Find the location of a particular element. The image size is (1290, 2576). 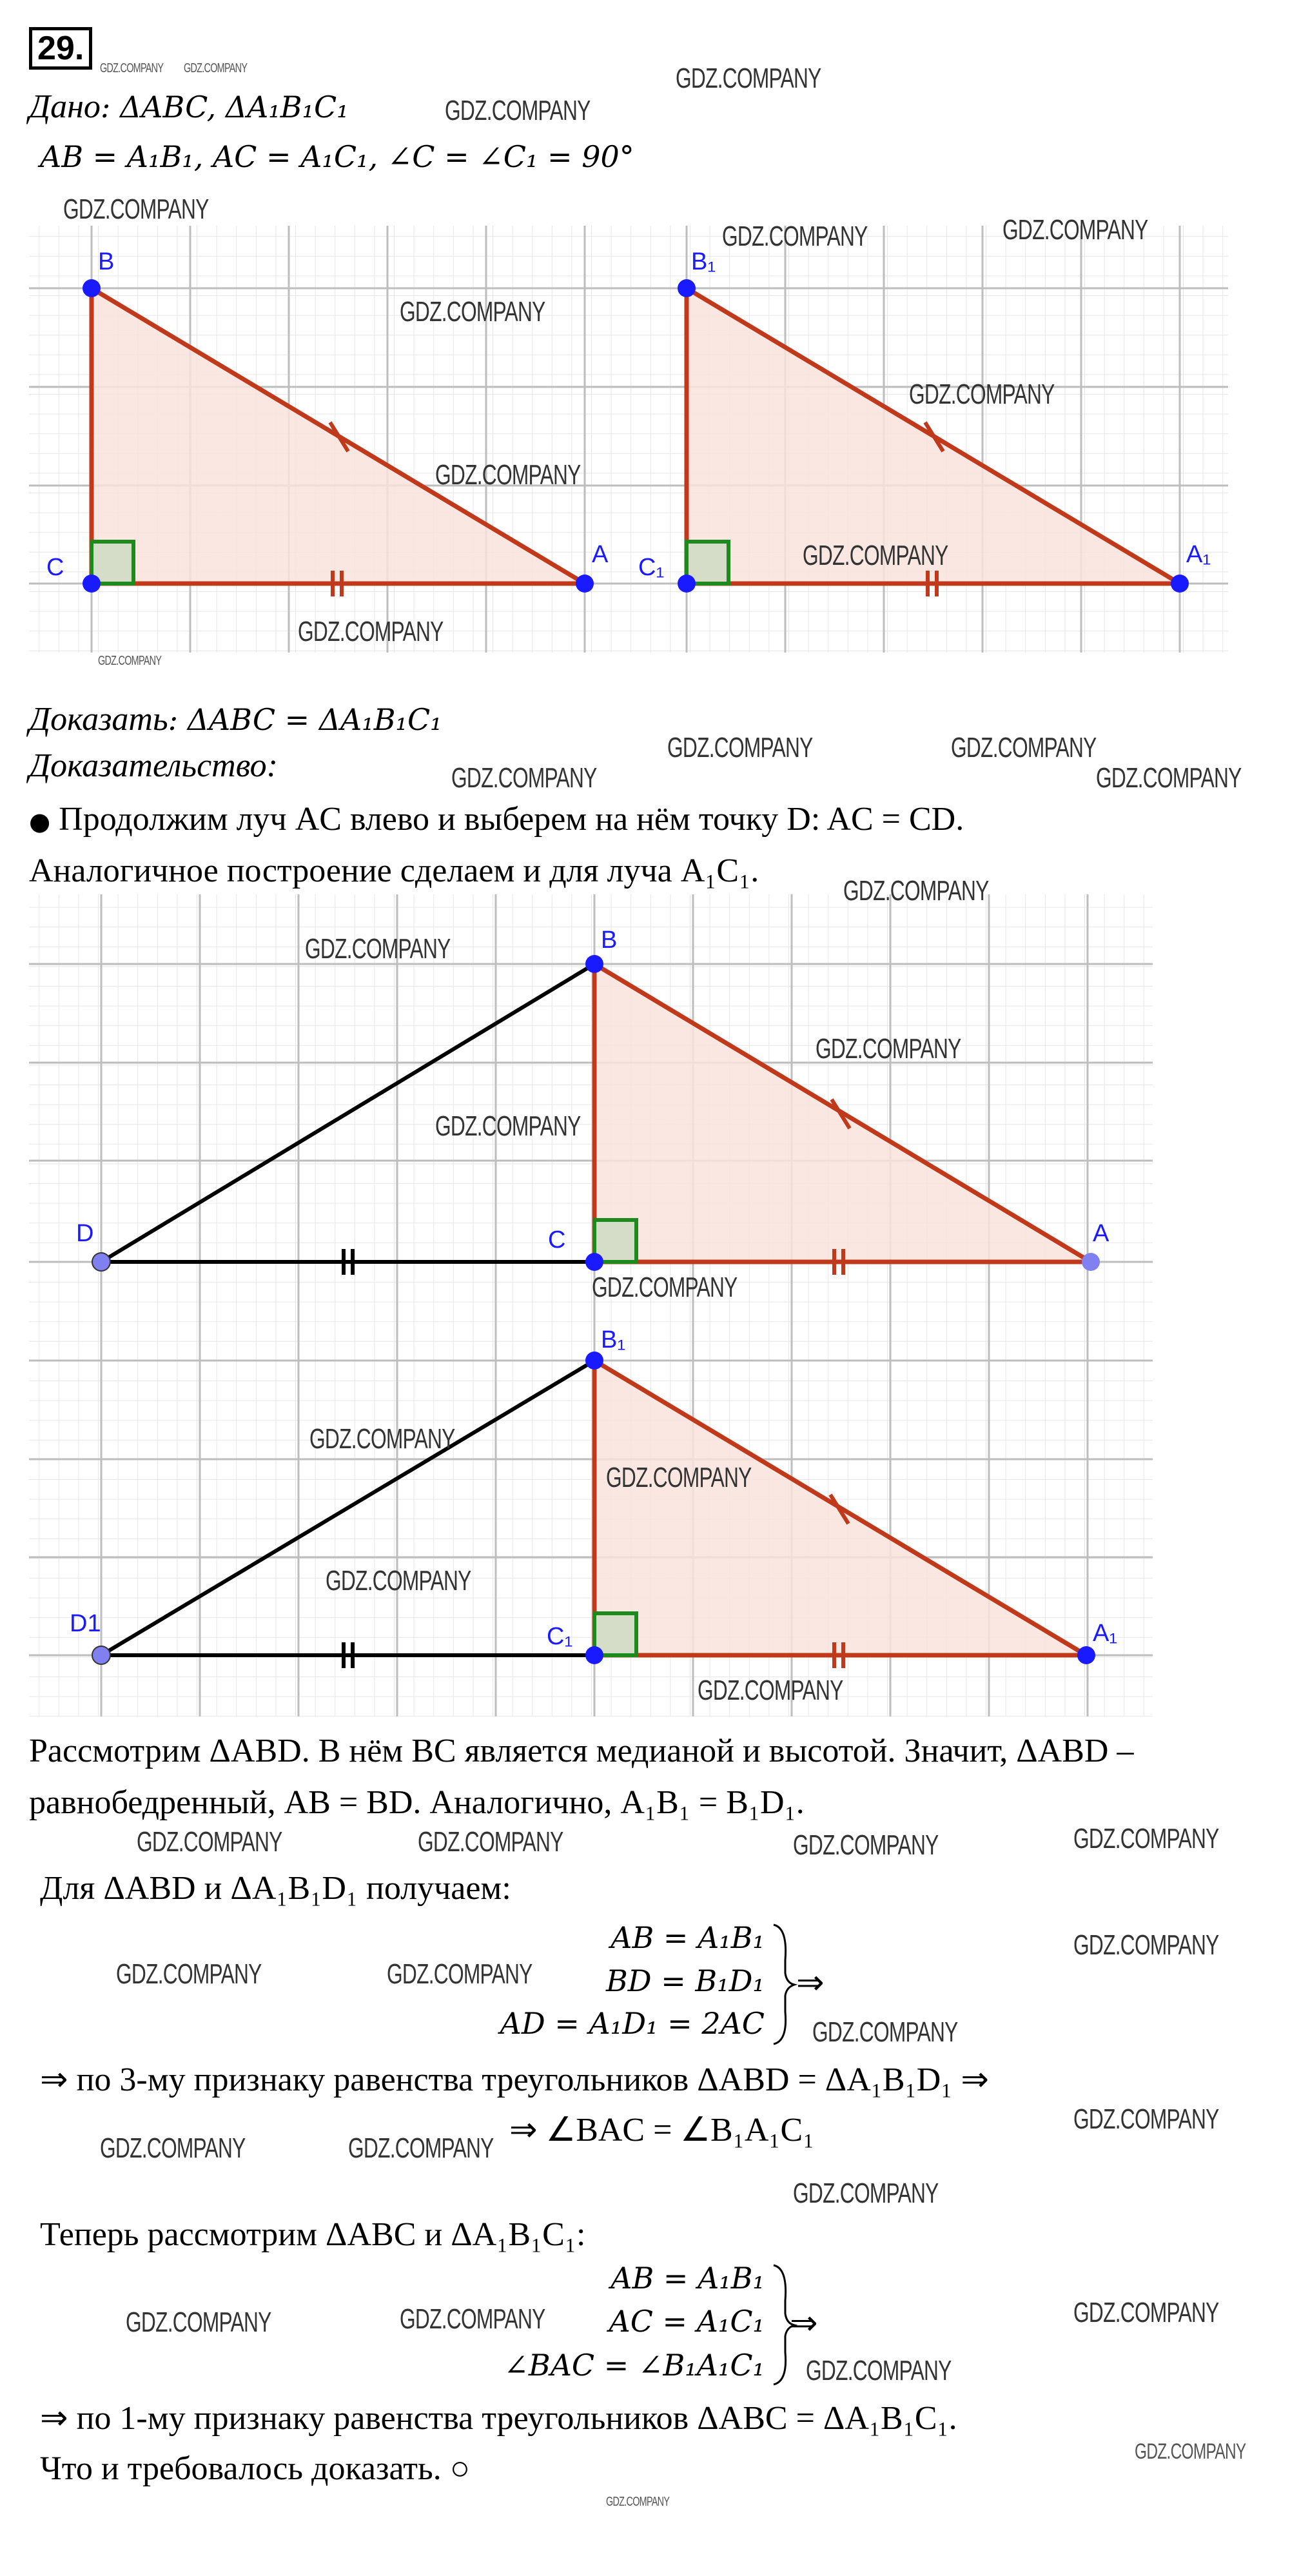

given-line-1: Дано: ΔABC, ΔA₁B₁C₁ is located at coordinates (189, 107).